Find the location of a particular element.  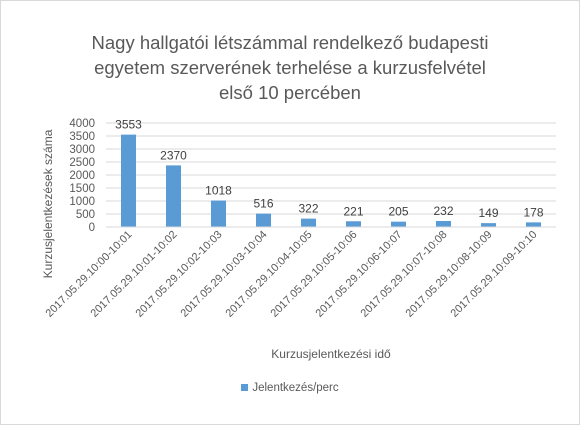

data-label: 149 is located at coordinates (488, 213).